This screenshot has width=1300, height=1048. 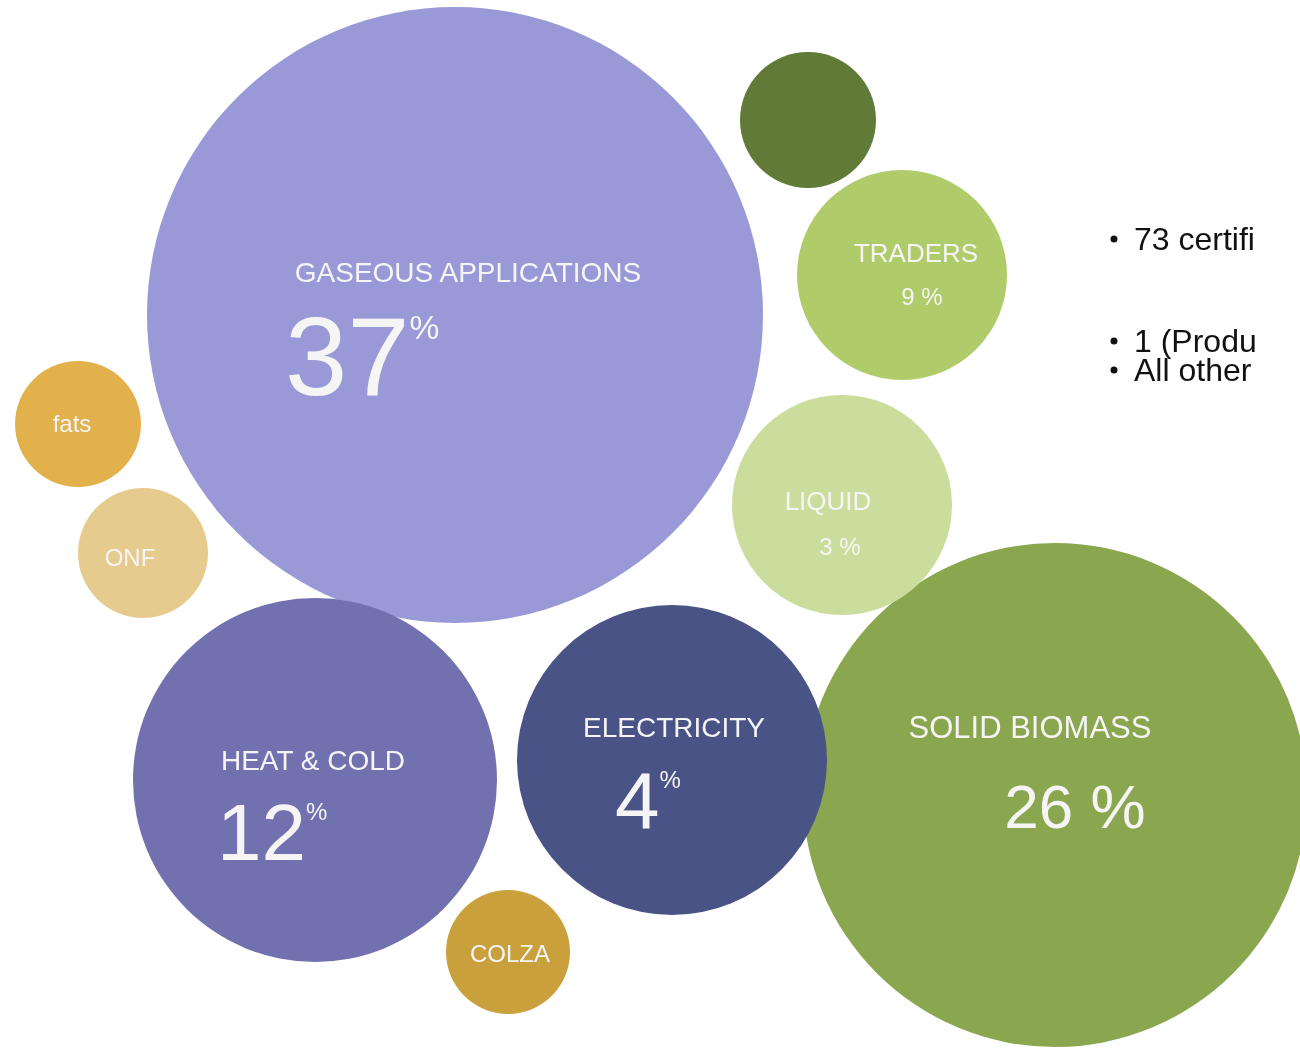 What do you see at coordinates (313, 760) in the screenshot?
I see `category-label: HEAT & COLD` at bounding box center [313, 760].